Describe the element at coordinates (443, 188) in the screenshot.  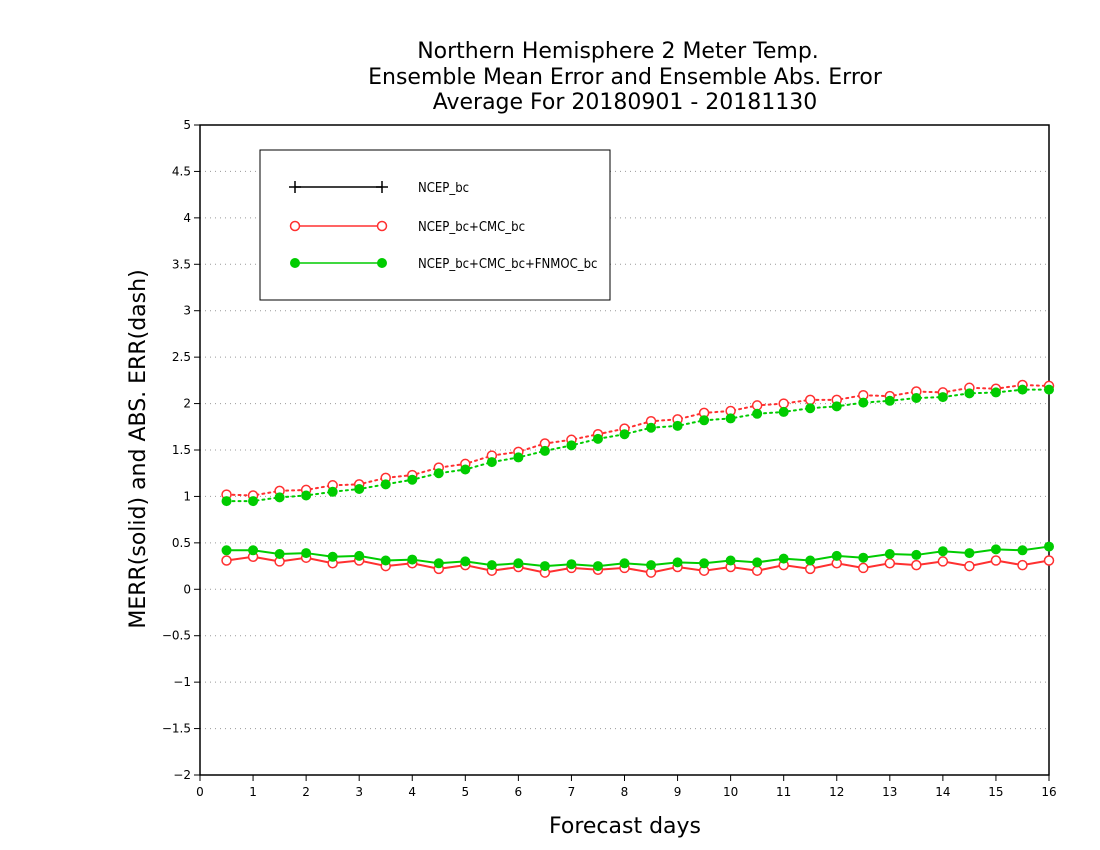
I see `legend-label: NCEP_bc` at that location.